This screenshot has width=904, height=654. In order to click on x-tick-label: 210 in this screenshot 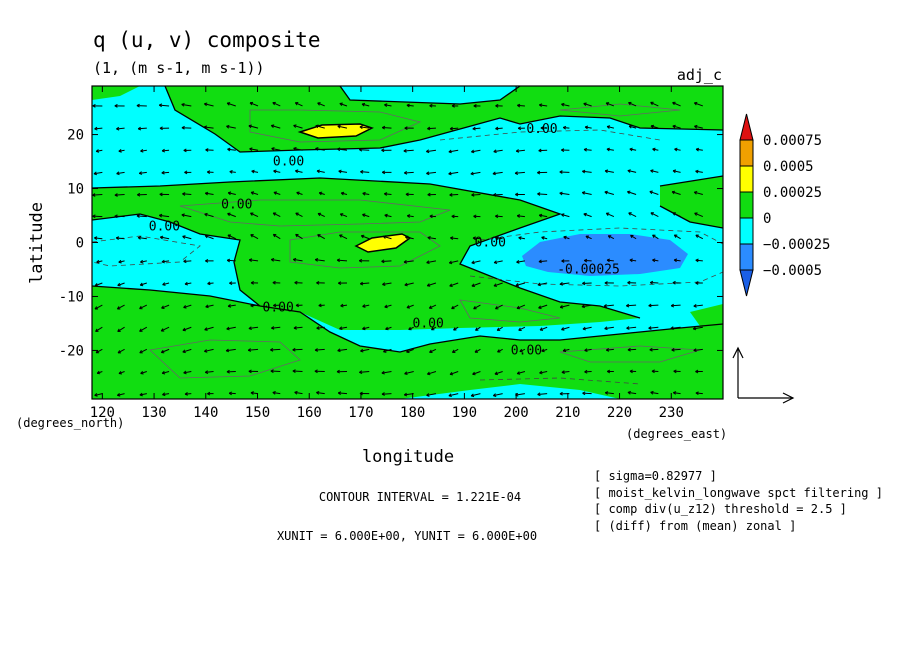, I will do `click(567, 413)`.